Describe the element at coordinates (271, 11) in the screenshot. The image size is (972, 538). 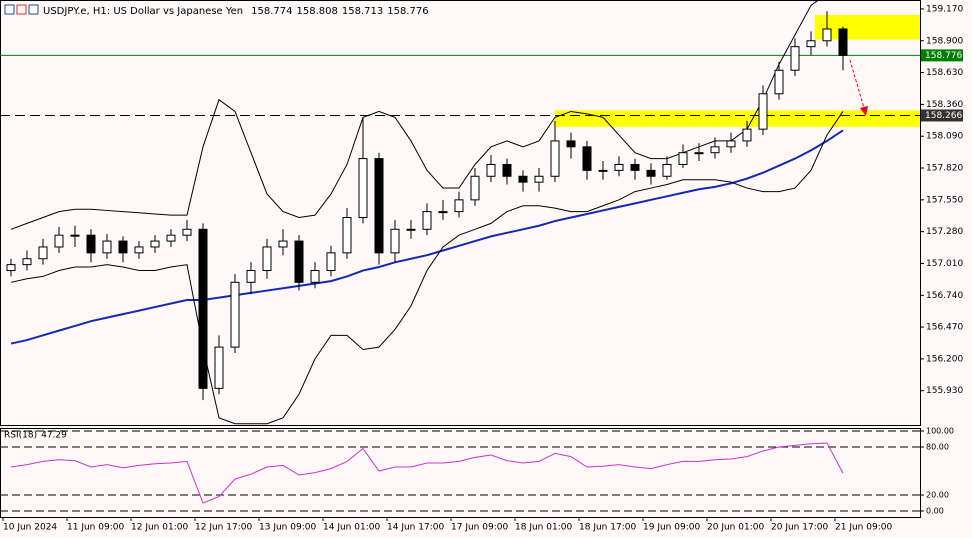
I see `quote-value: 158.774` at that location.